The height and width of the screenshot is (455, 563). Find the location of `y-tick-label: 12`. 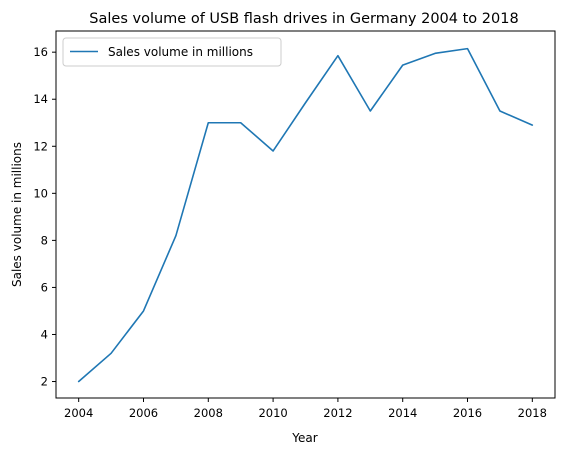

y-tick-label: 12 is located at coordinates (40, 146).